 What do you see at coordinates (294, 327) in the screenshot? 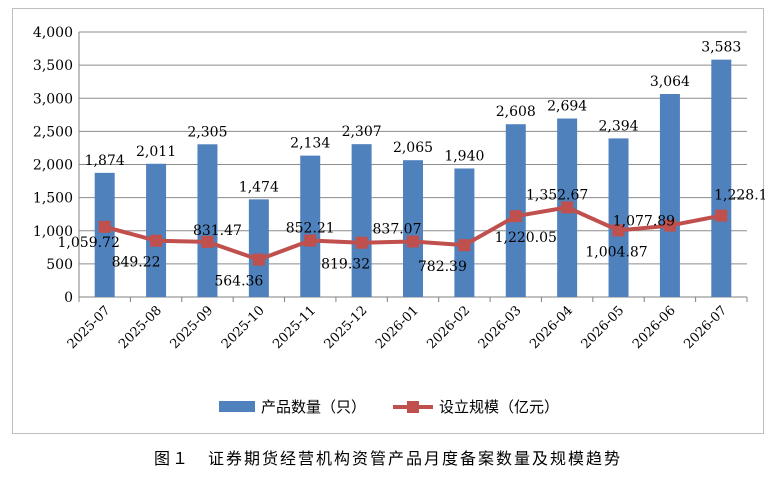
I see `x-tick-label: 2025-11` at bounding box center [294, 327].